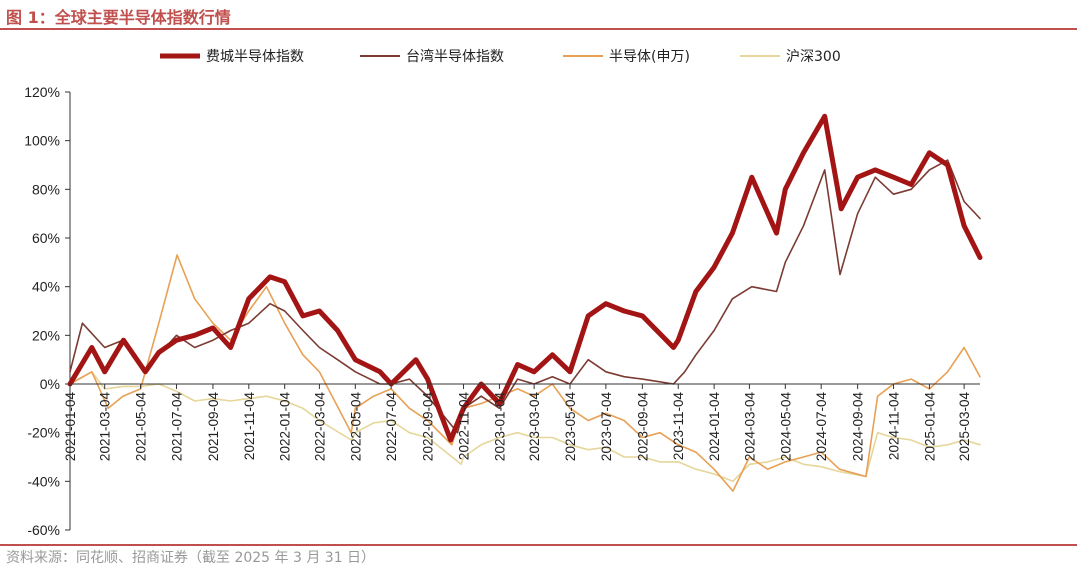 The width and height of the screenshot is (1077, 571). What do you see at coordinates (678, 426) in the screenshot?
I see `x-tick-label: 2023-11-04` at bounding box center [678, 426].